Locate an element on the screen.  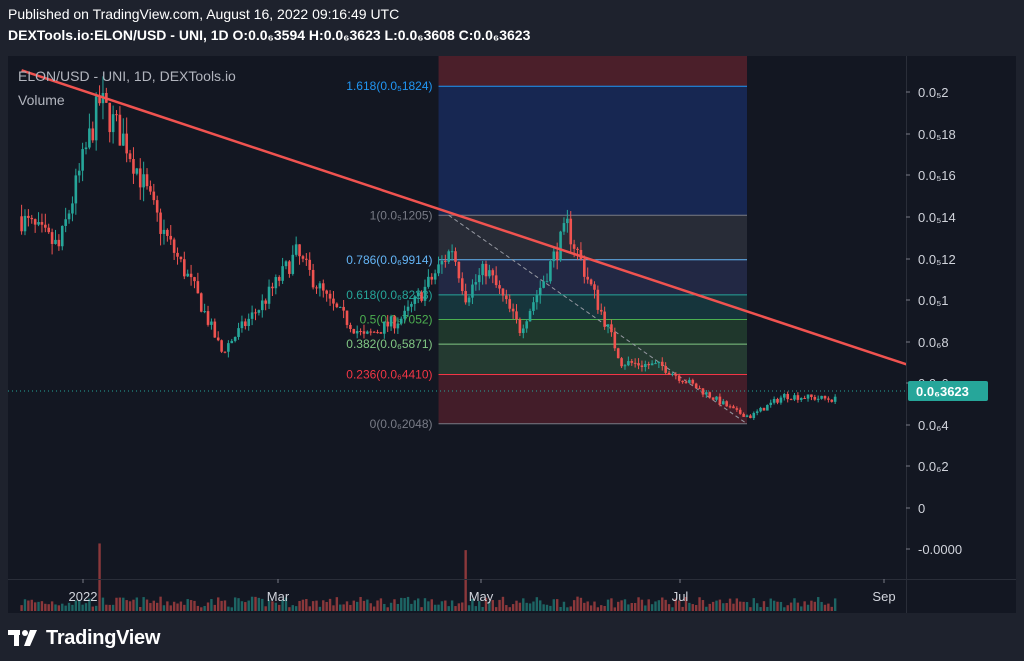
y-tick-label: -0.0000 is located at coordinates (940, 549).